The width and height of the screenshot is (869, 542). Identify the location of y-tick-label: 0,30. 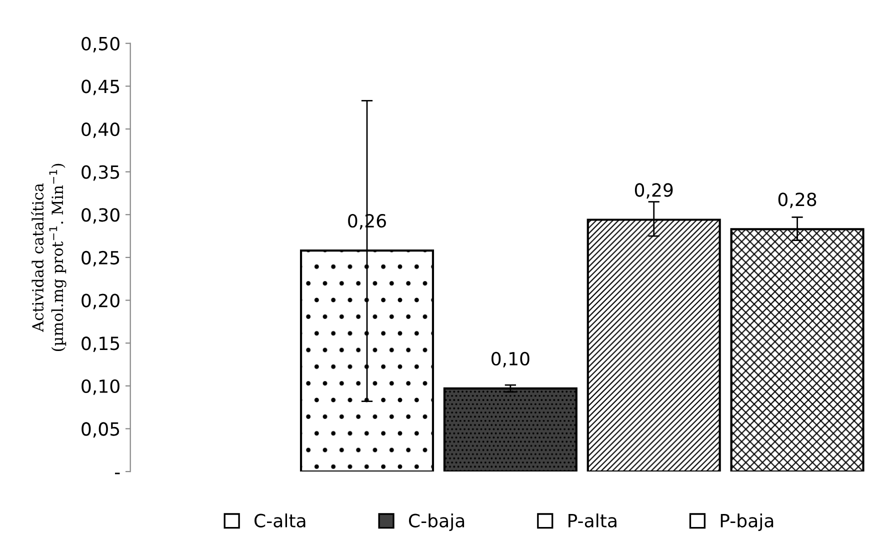
(101, 216).